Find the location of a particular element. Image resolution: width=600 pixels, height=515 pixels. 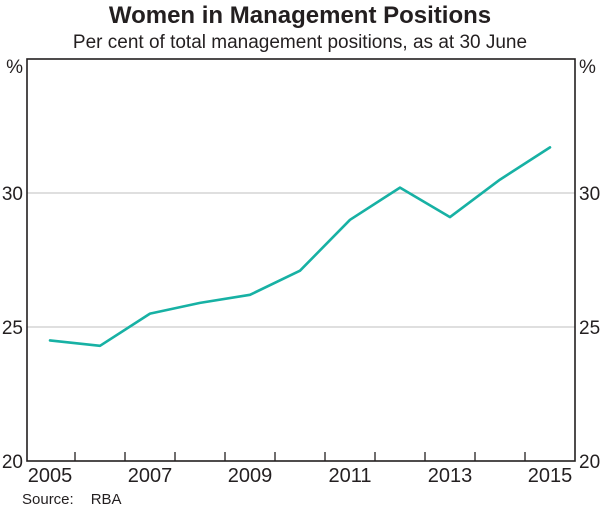

y-axis-label-right: 30 is located at coordinates (589, 194).